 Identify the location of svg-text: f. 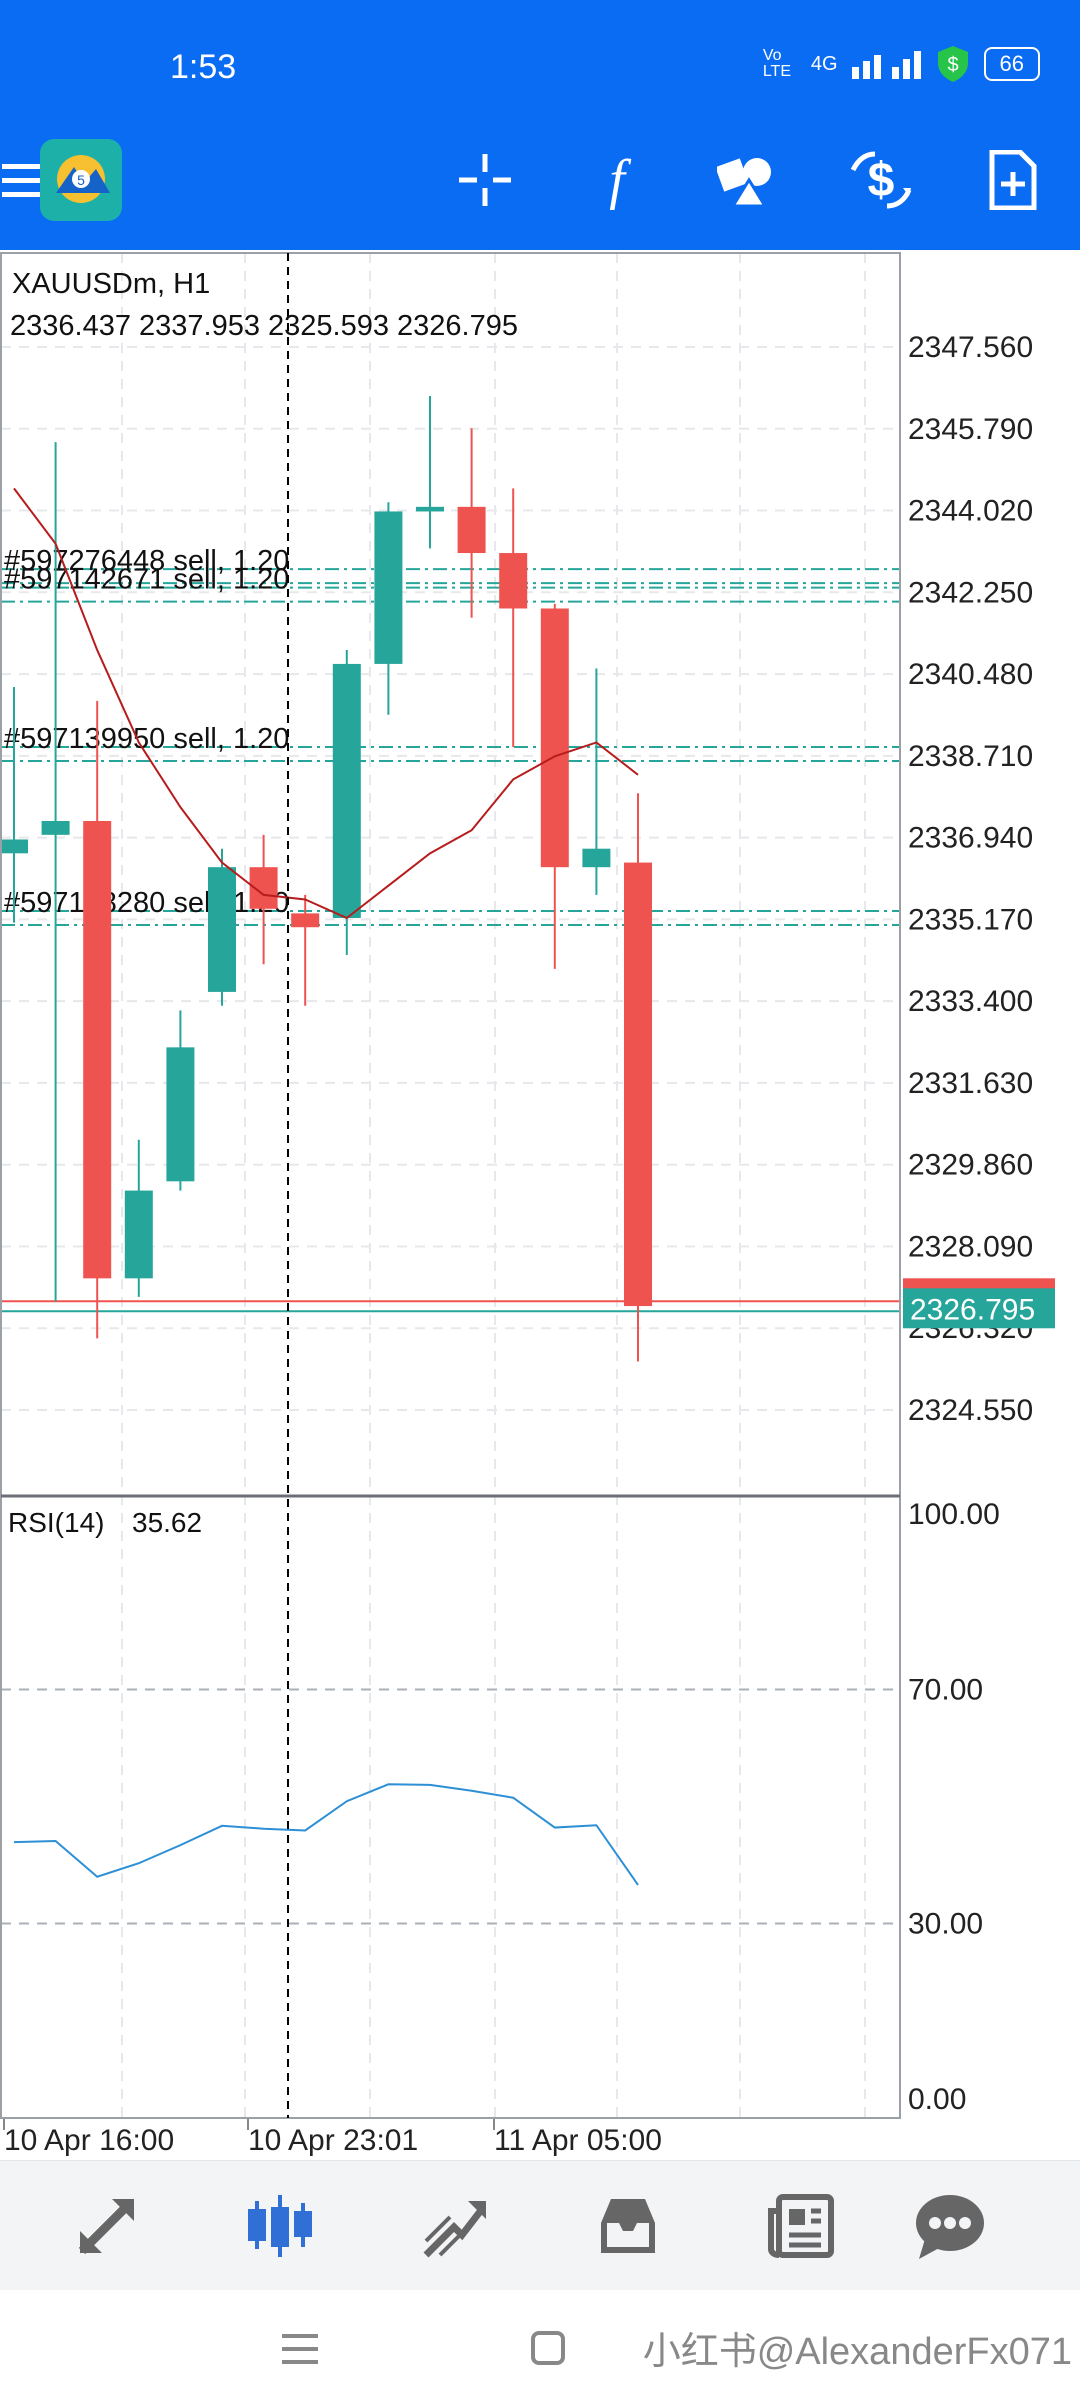
(620, 180).